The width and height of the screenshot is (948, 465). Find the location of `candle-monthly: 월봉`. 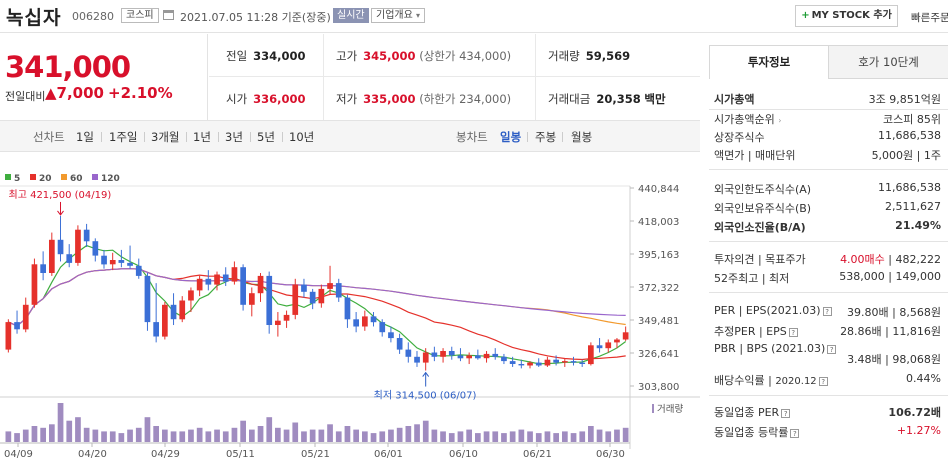

candle-monthly: 월봉 is located at coordinates (582, 137).